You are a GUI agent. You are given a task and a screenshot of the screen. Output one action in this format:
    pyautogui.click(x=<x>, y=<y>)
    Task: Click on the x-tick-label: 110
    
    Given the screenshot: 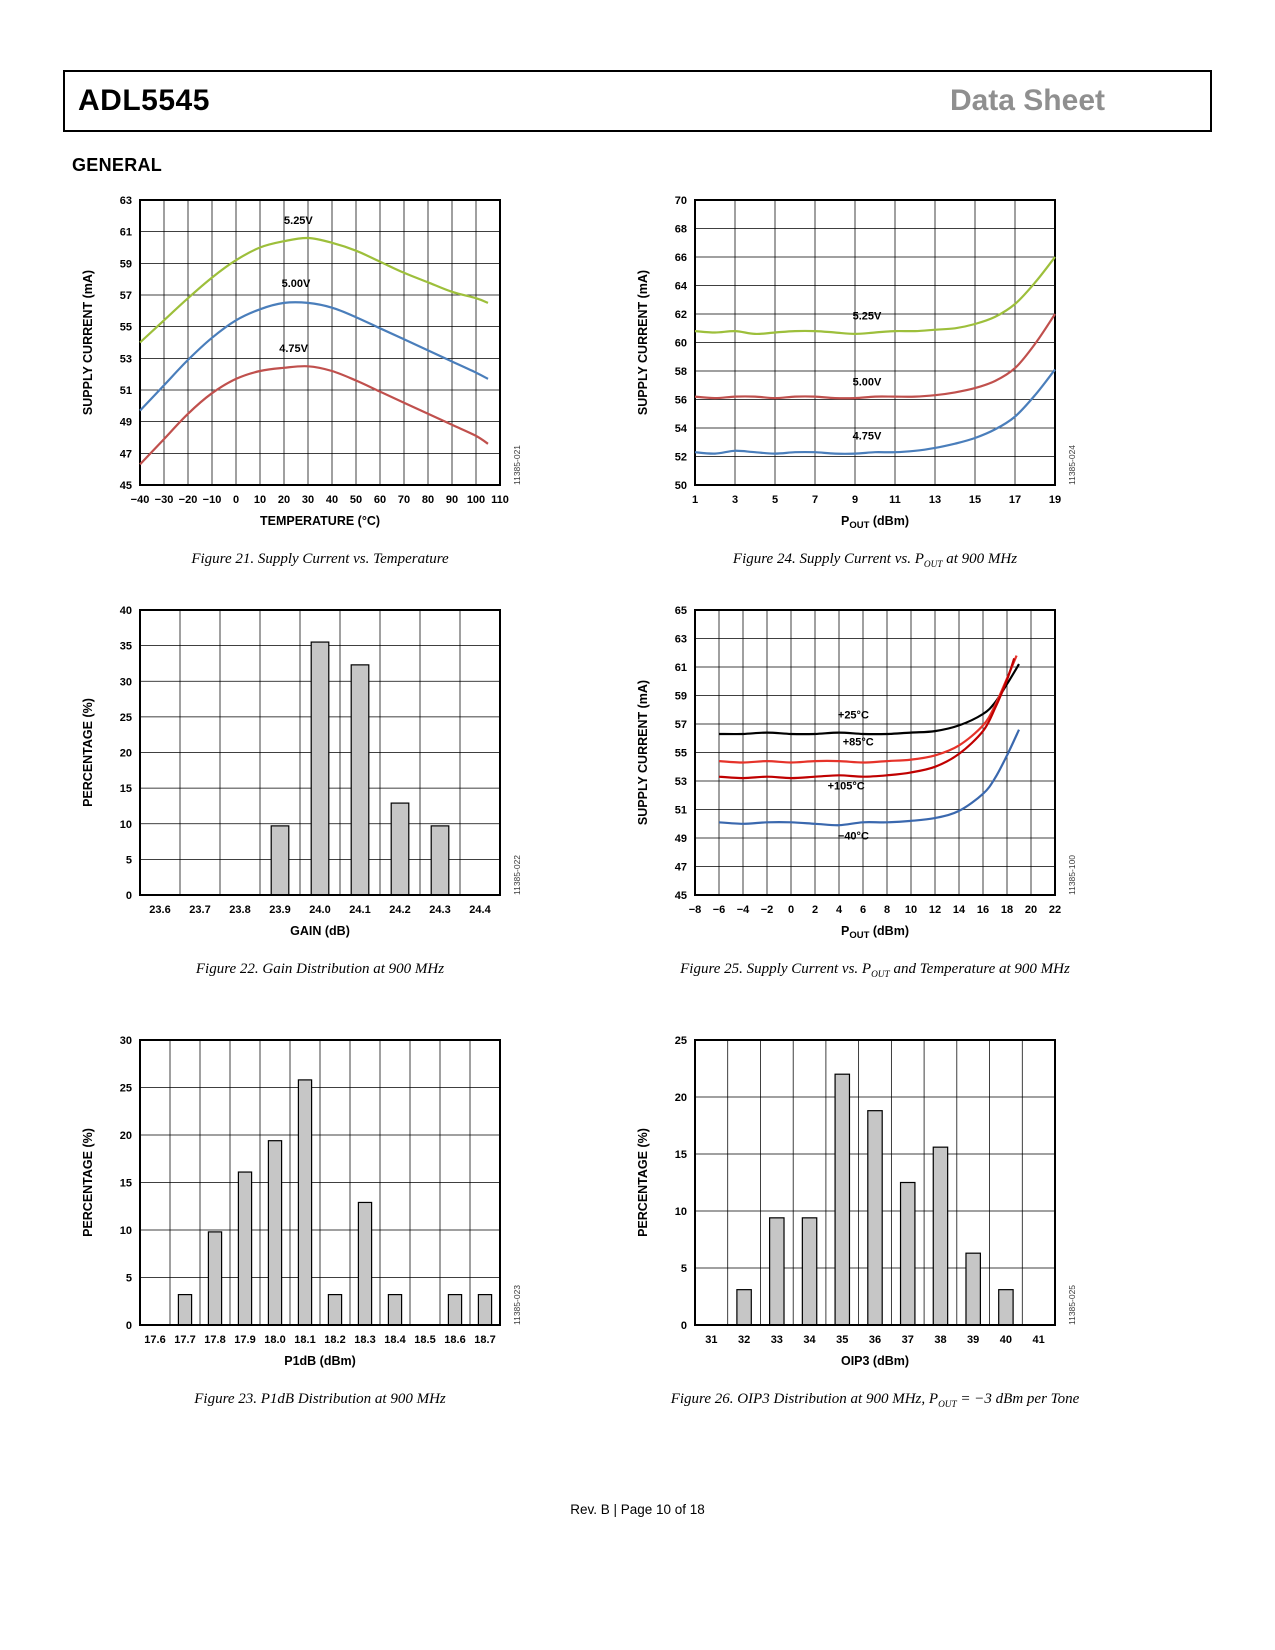 What is the action you would take?
    pyautogui.click(x=500, y=500)
    